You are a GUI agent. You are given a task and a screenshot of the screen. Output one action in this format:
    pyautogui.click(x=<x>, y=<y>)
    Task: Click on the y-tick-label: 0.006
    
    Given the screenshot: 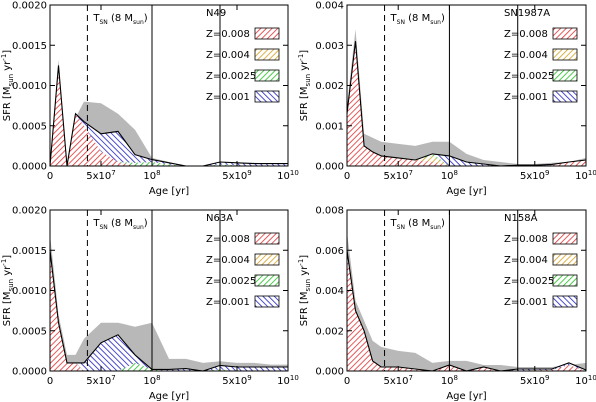 What is the action you would take?
    pyautogui.click(x=329, y=251)
    